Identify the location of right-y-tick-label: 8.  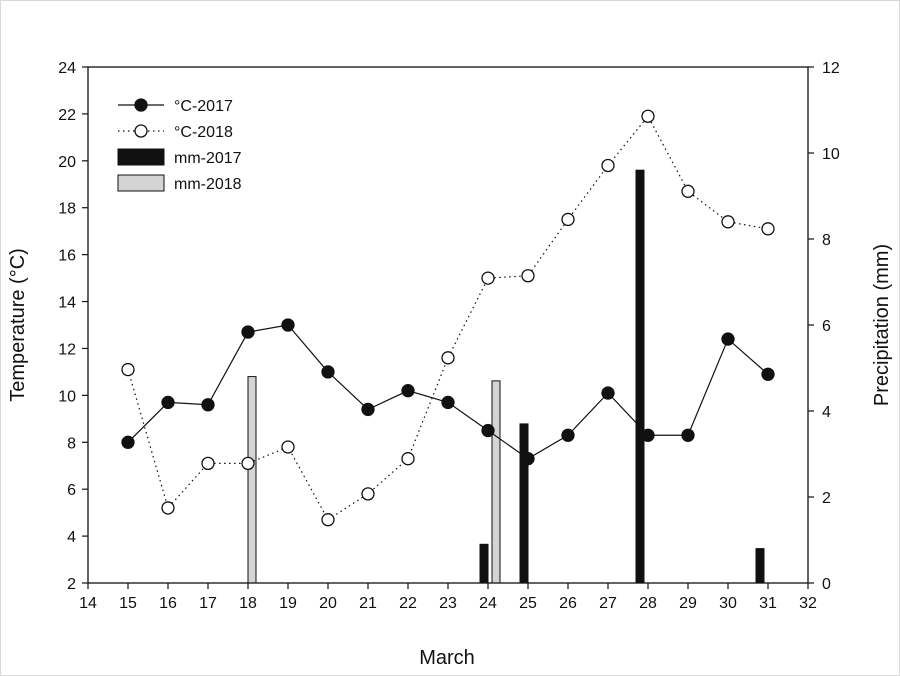
(826, 240).